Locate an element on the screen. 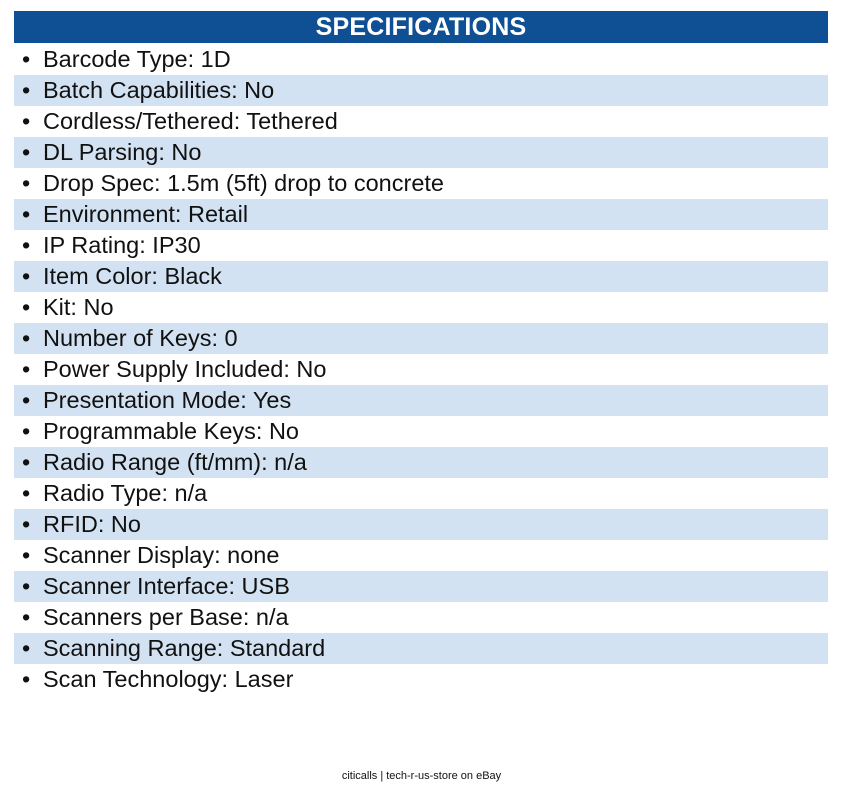 The width and height of the screenshot is (843, 793). spec-text: Batch Capabilities: No is located at coordinates (159, 90).